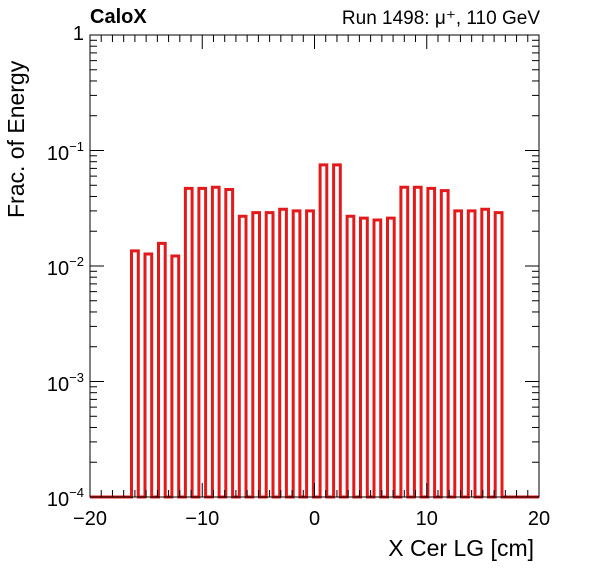 This screenshot has width=596, height=572. I want to click on x-tick-label: −20, so click(90, 519).